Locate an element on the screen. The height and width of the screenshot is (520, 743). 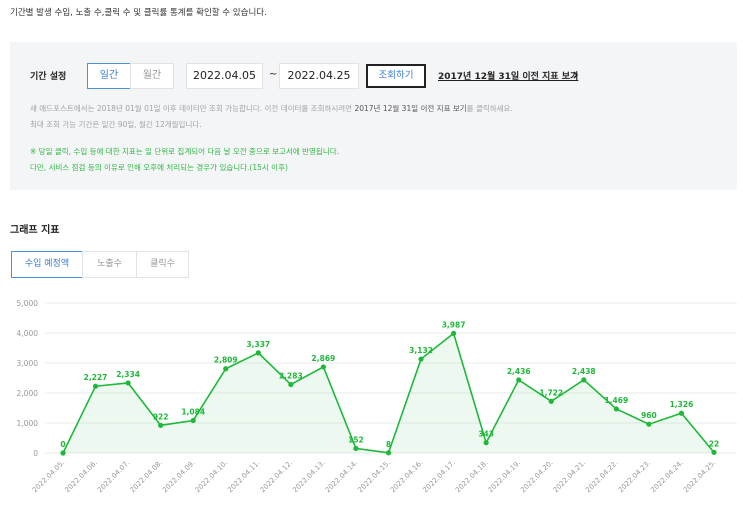
value-label: 1,469 is located at coordinates (616, 400).